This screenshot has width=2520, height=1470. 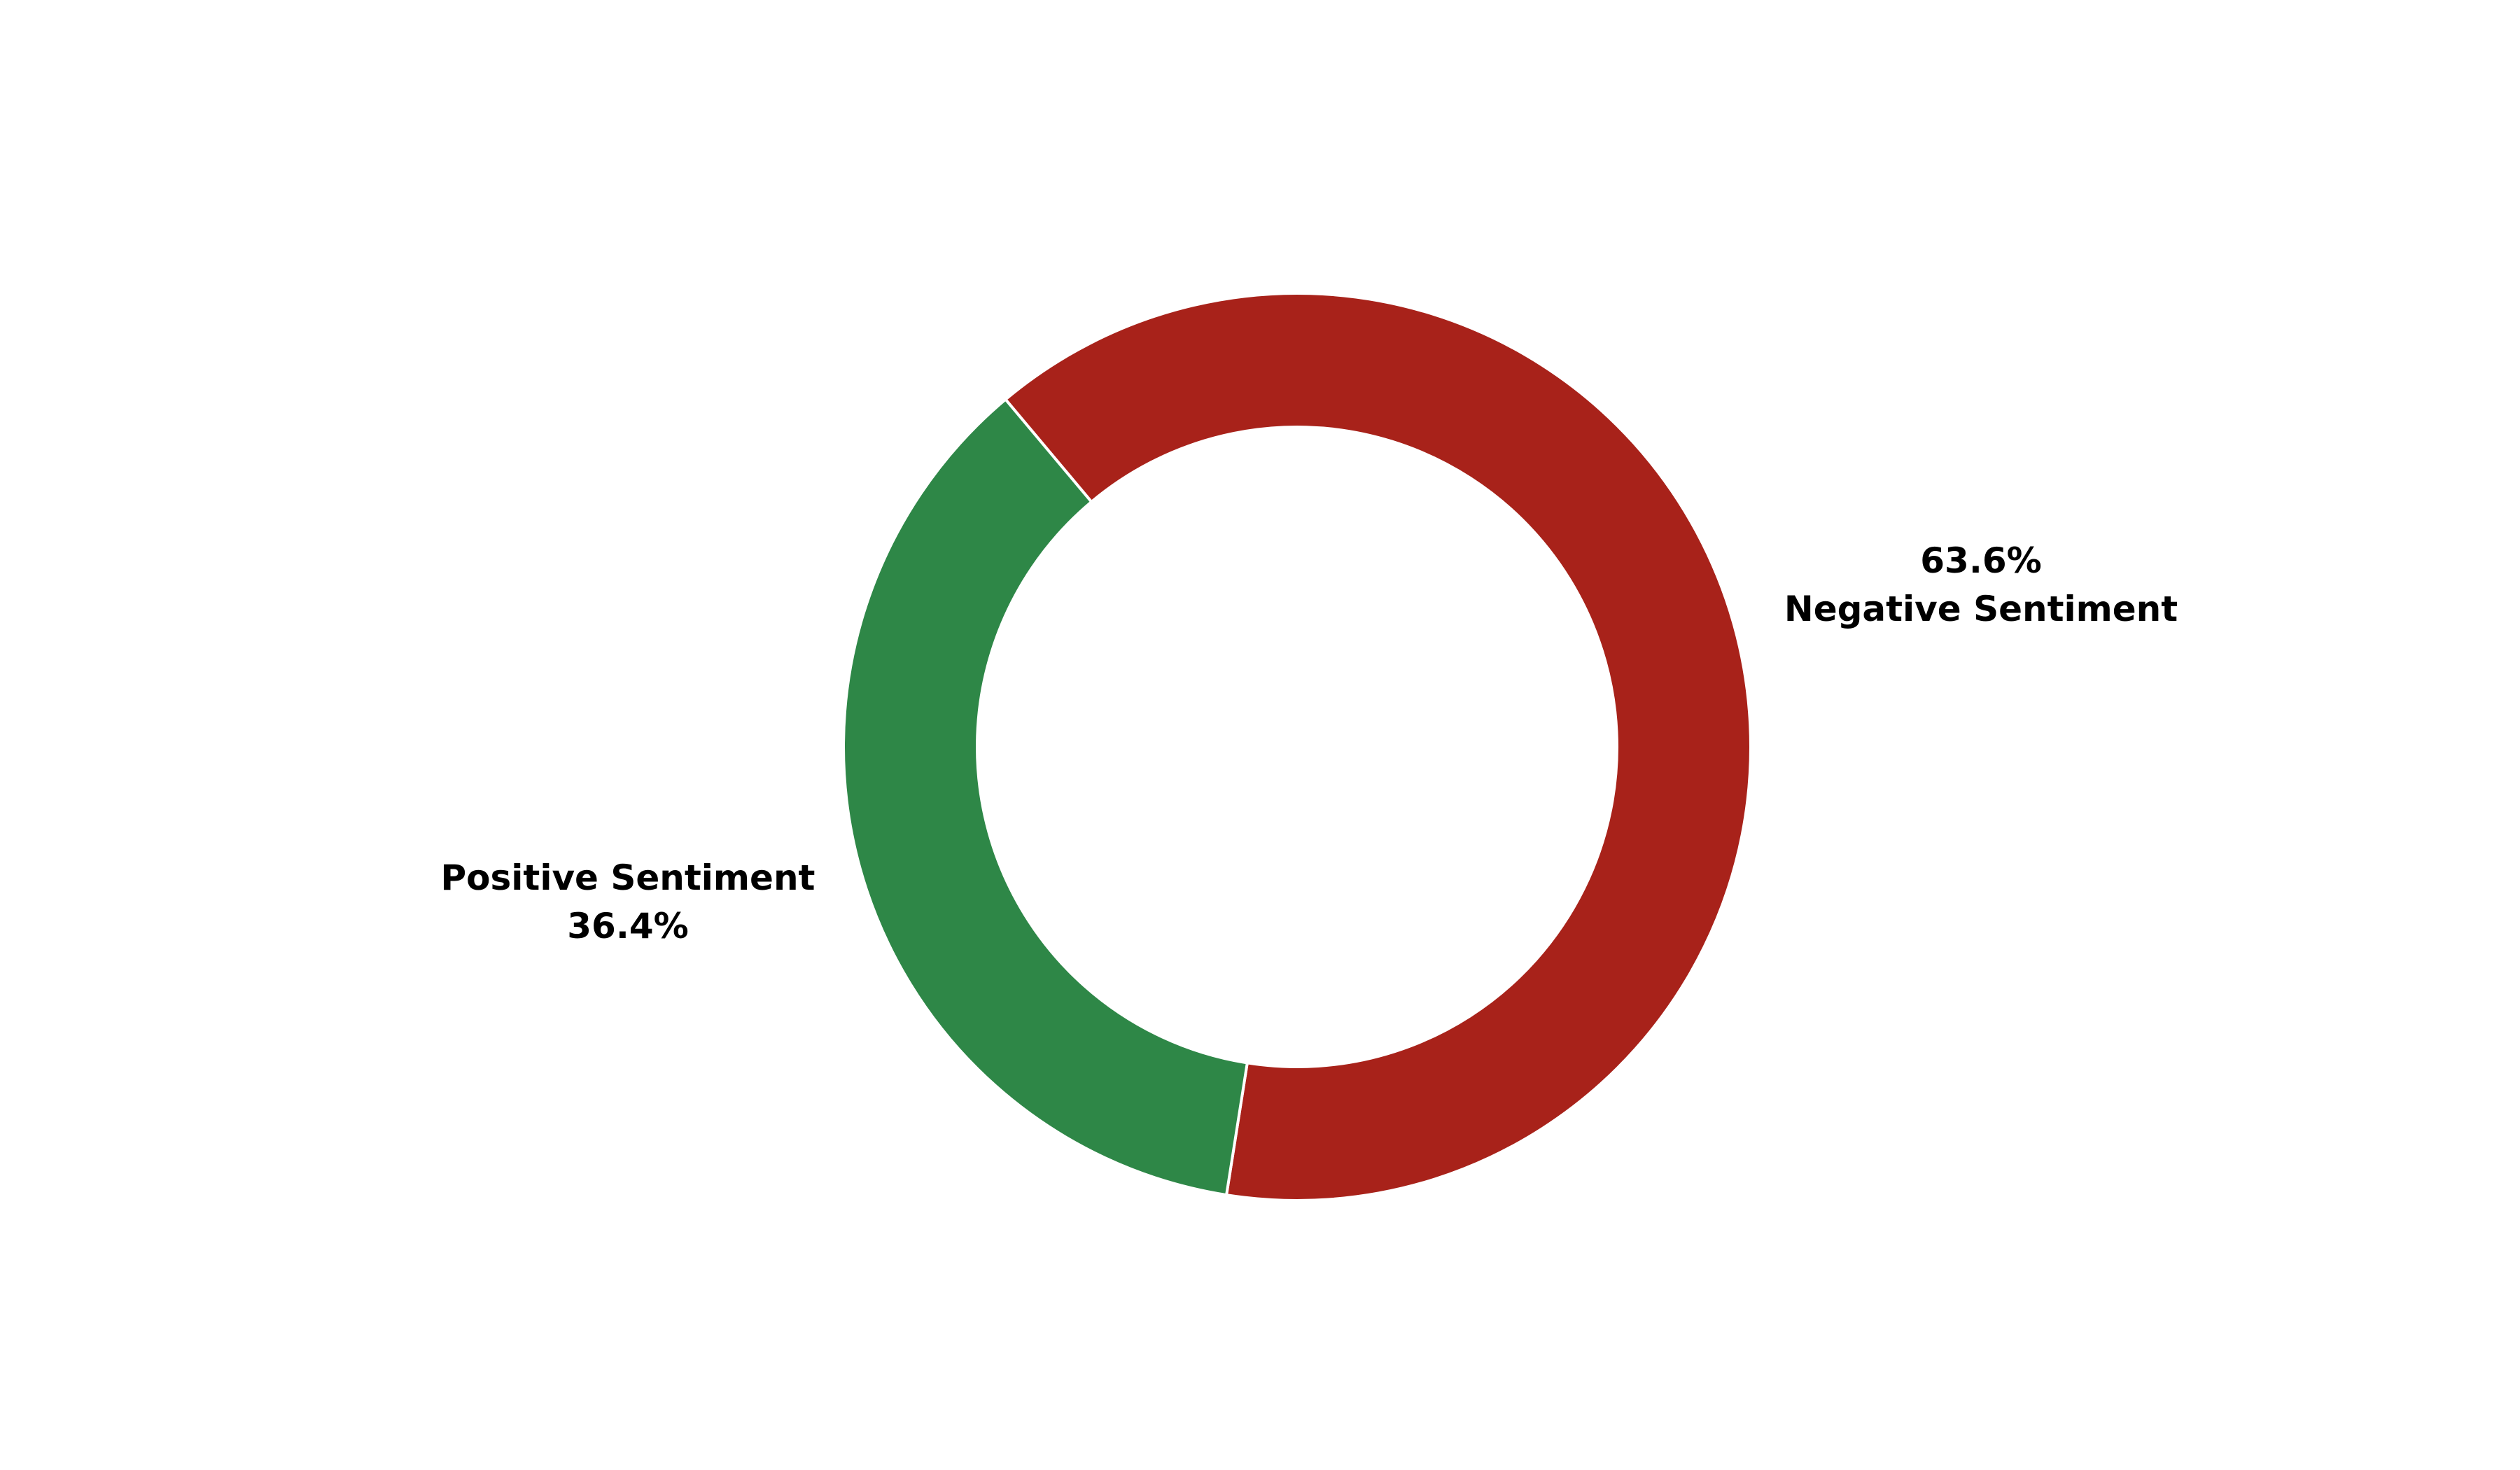 I want to click on negative-slice-label: 63.6% Negative Sentiment, so click(x=1981, y=585).